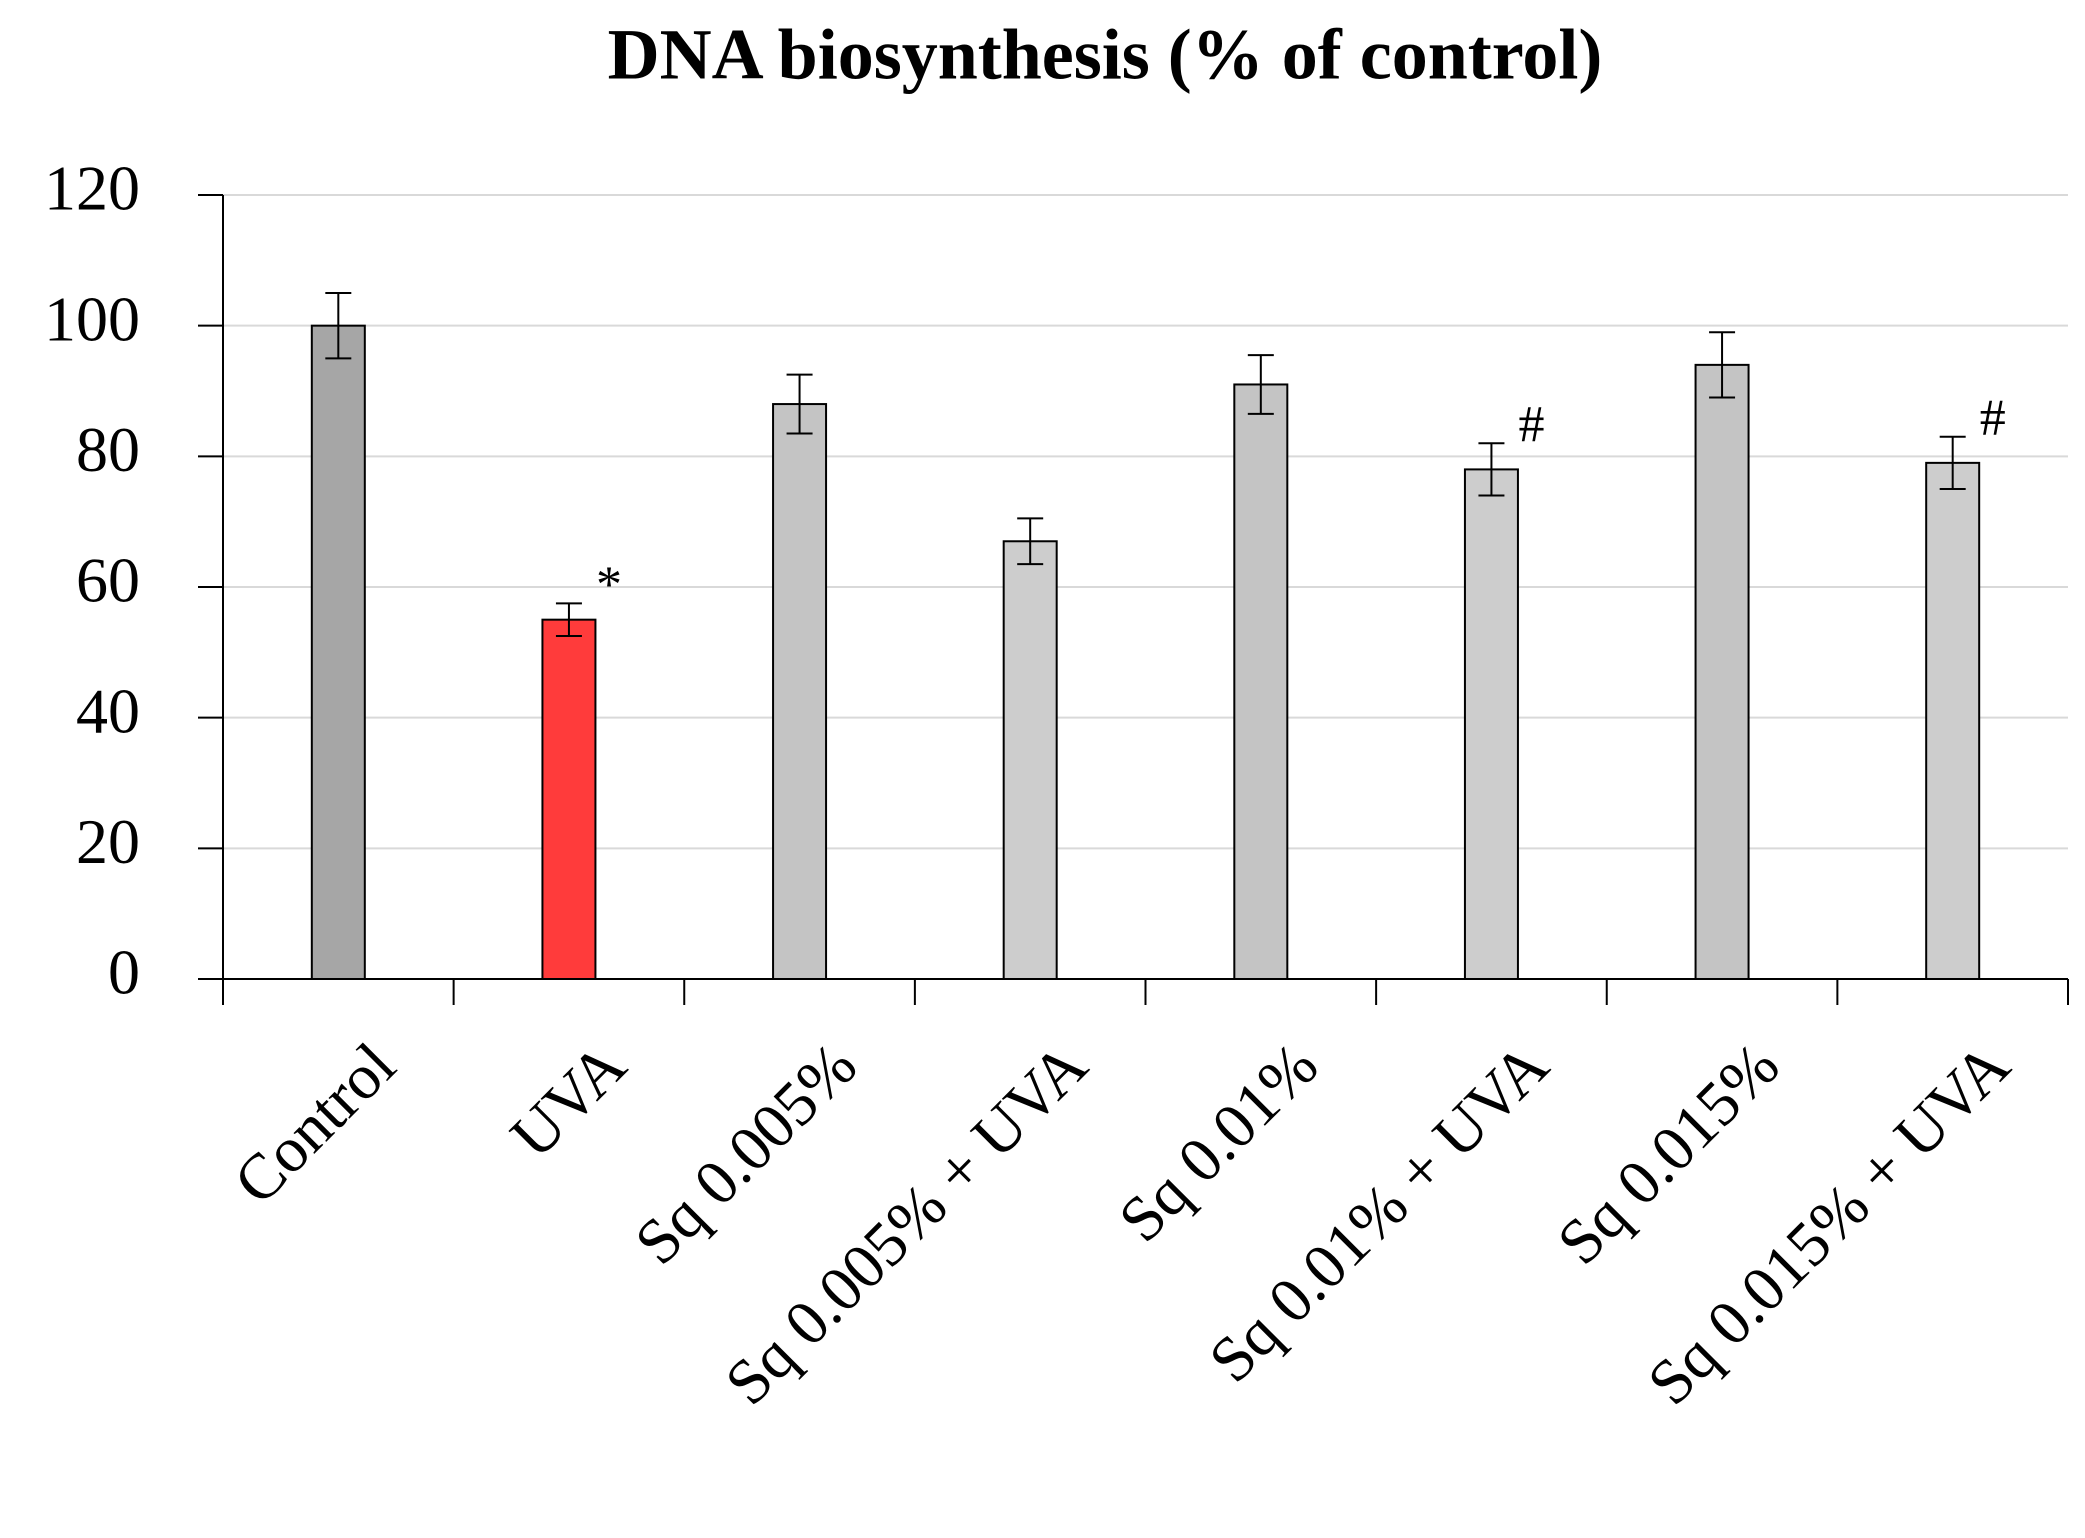  What do you see at coordinates (92, 188) in the screenshot?
I see `y-tick-label: 120` at bounding box center [92, 188].